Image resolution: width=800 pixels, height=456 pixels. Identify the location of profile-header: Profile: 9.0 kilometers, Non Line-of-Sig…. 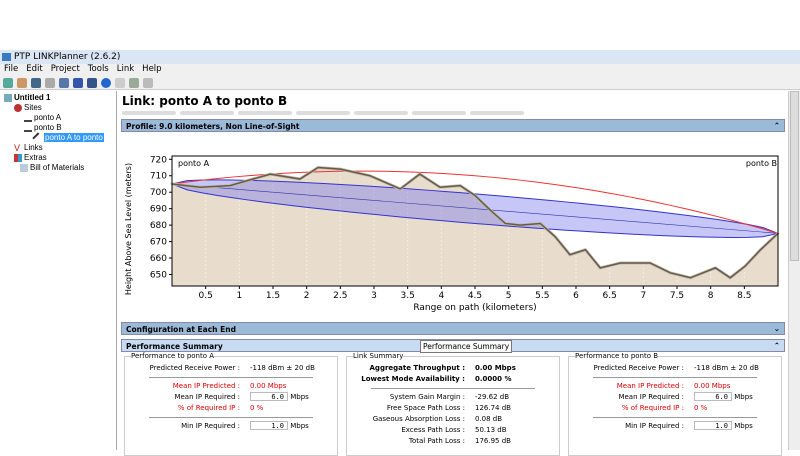
(453, 125).